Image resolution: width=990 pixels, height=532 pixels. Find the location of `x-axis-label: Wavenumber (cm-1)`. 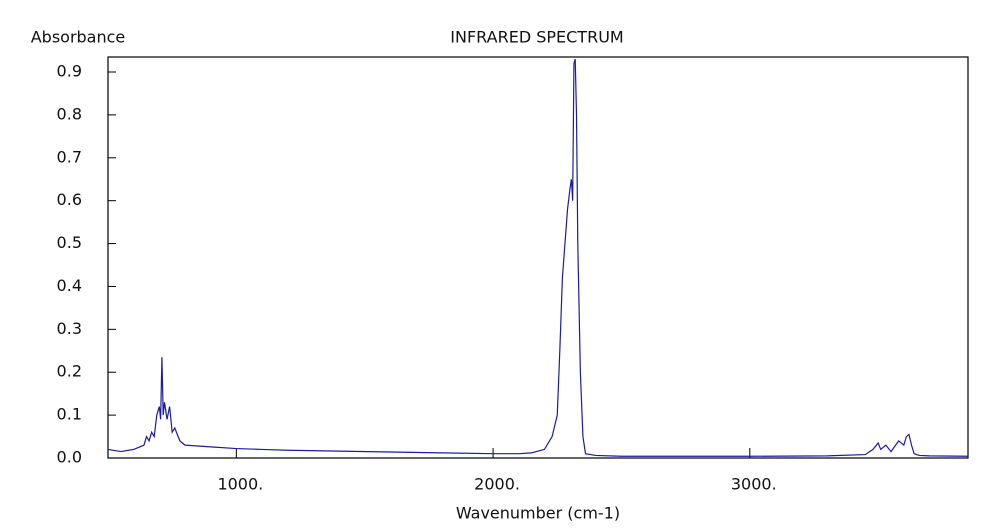

x-axis-label: Wavenumber (cm-1) is located at coordinates (538, 513).